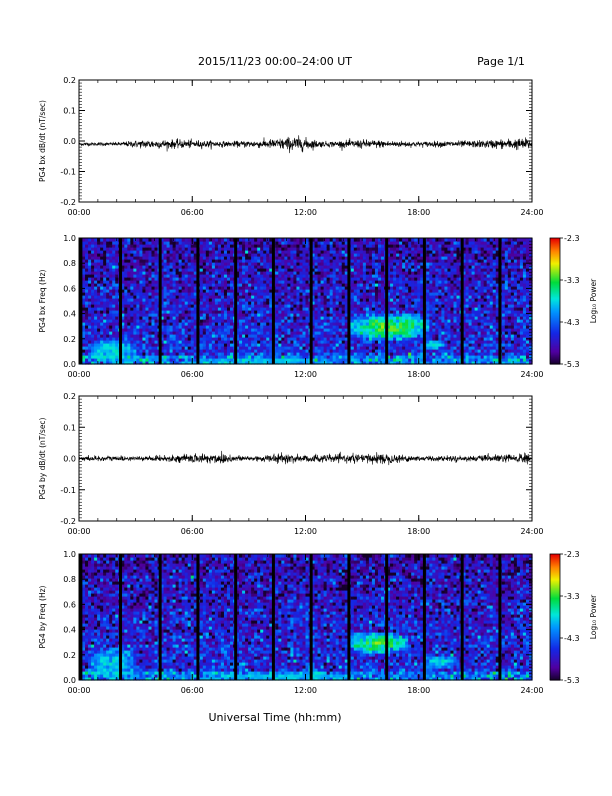 Image resolution: width=612 pixels, height=796 pixels. I want to click on y-axis-label: PG4 bx dB/dt (nT/sec), so click(42, 141).